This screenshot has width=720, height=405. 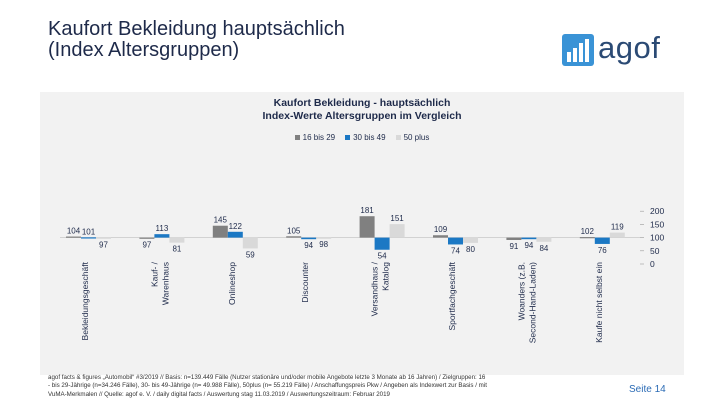 I want to click on y-tick-label: 50, so click(x=655, y=251).